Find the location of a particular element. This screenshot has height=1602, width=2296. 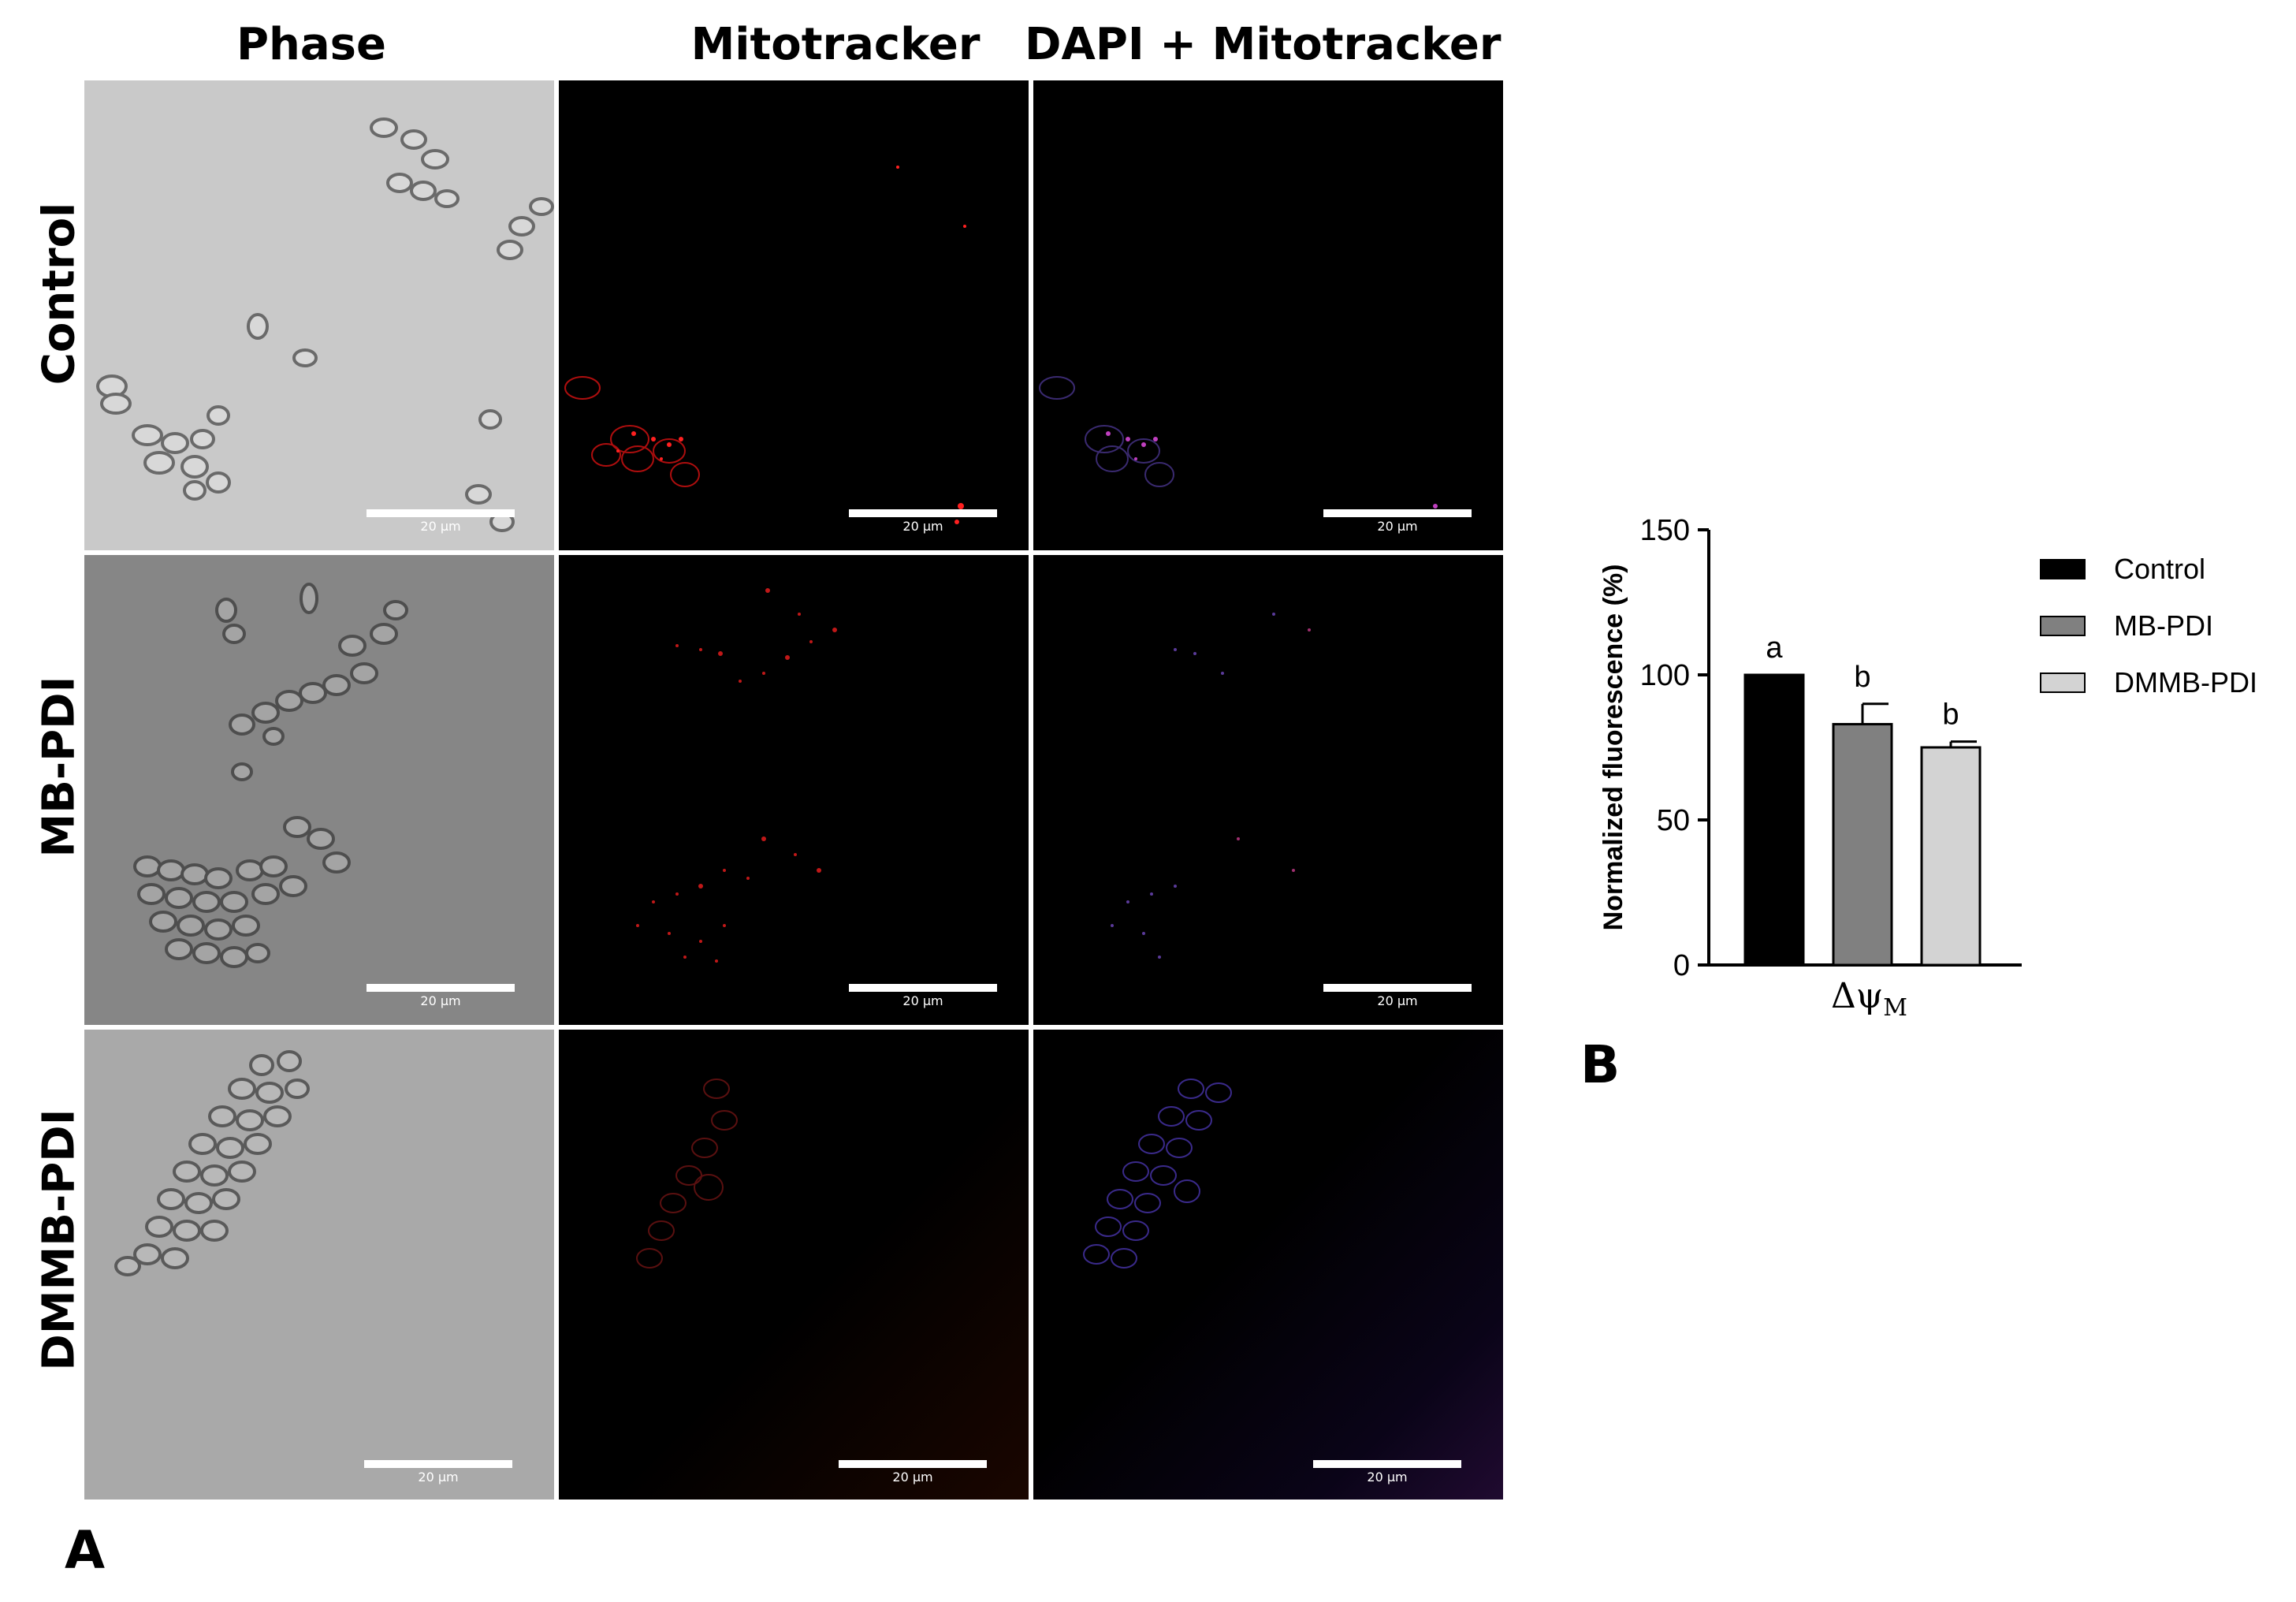

column-title-phase: Phase is located at coordinates (311, 44).